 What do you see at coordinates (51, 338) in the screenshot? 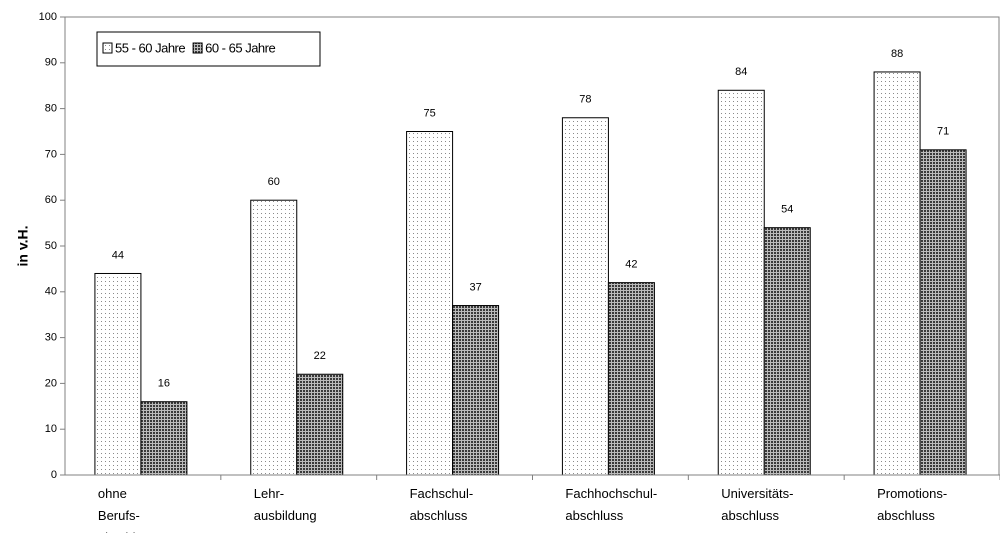
I see `y-tick-label: 30` at bounding box center [51, 338].